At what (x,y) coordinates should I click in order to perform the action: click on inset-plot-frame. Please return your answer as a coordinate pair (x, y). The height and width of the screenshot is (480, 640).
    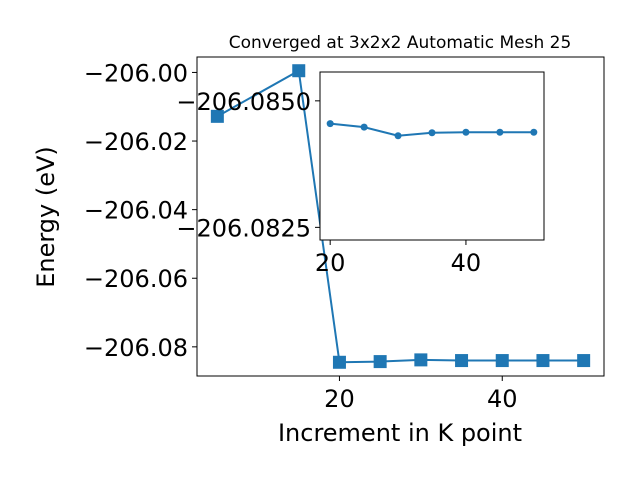
    Looking at the image, I should click on (432, 156).